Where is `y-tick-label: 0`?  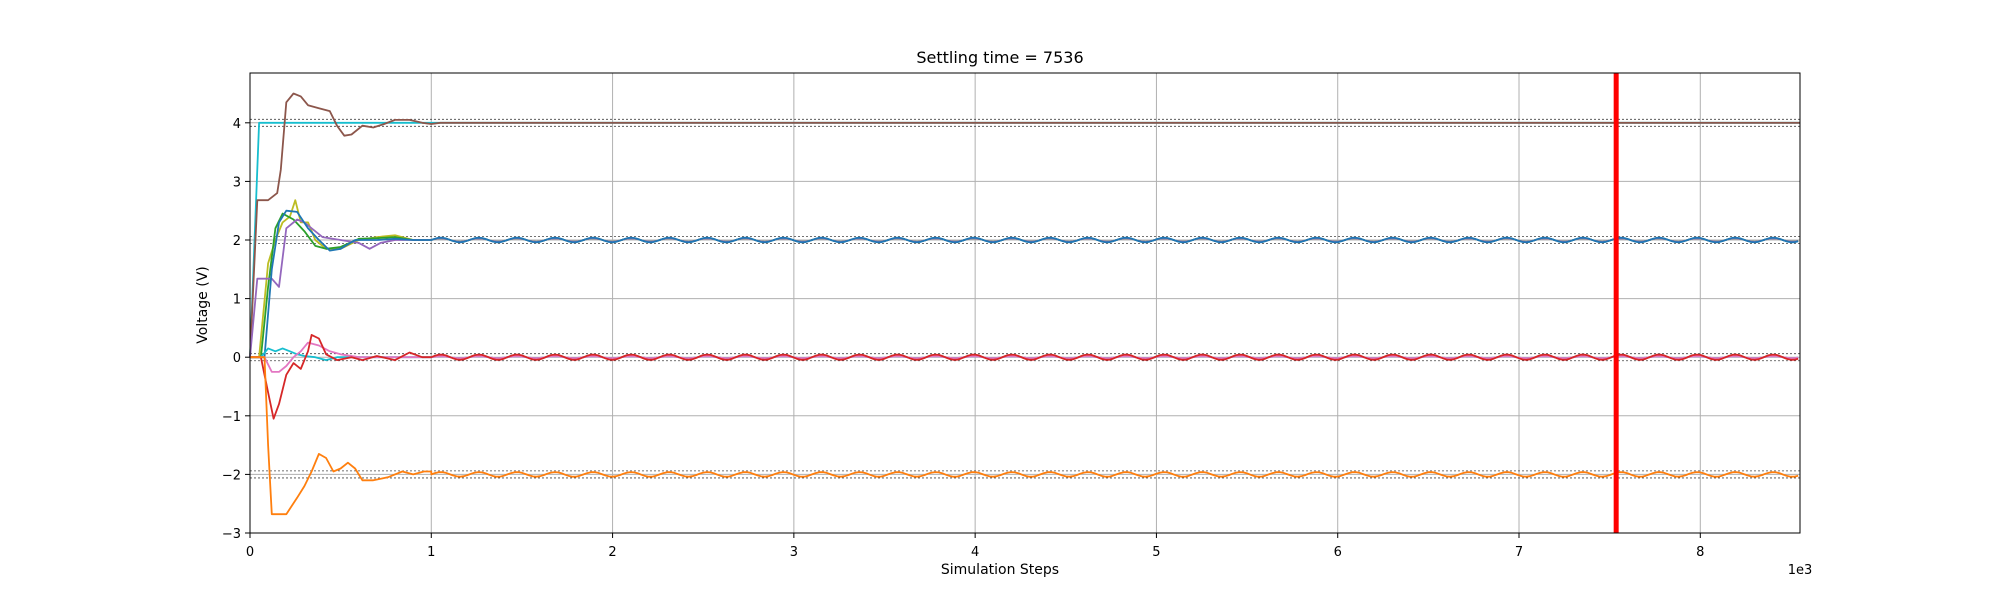
y-tick-label: 0 is located at coordinates (237, 358).